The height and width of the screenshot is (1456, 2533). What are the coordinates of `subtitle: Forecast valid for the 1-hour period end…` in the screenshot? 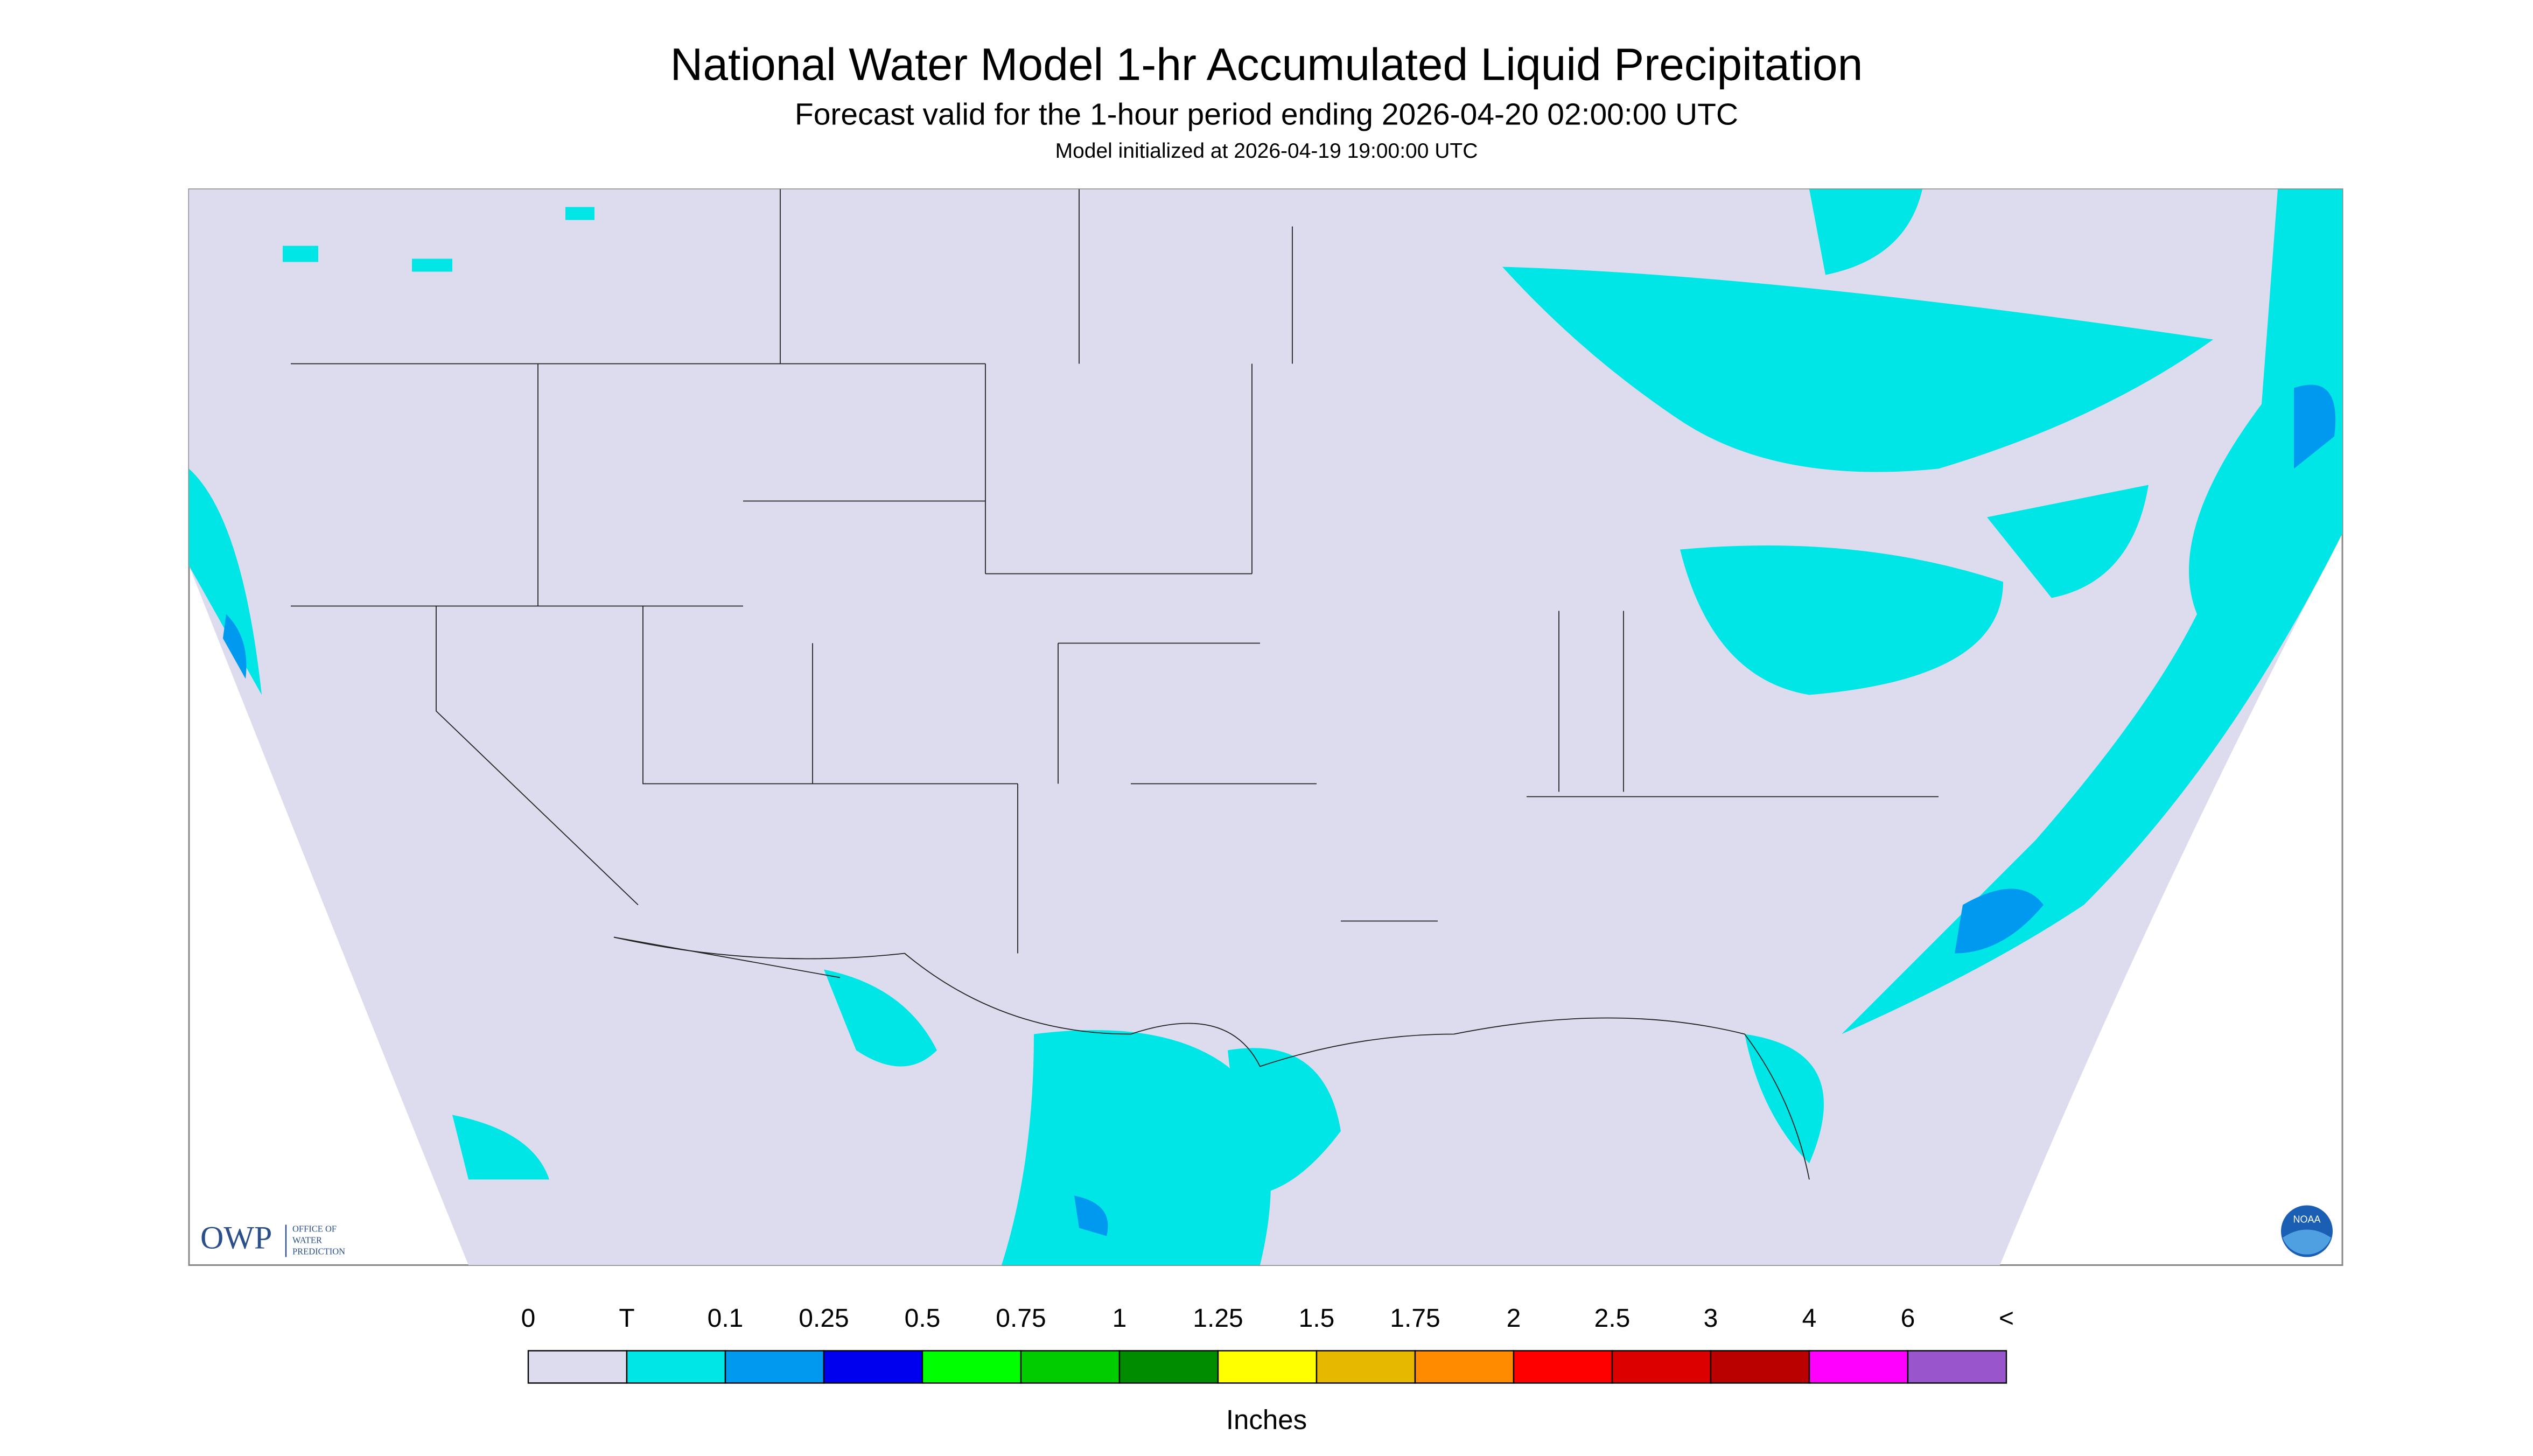 It's located at (1266, 114).